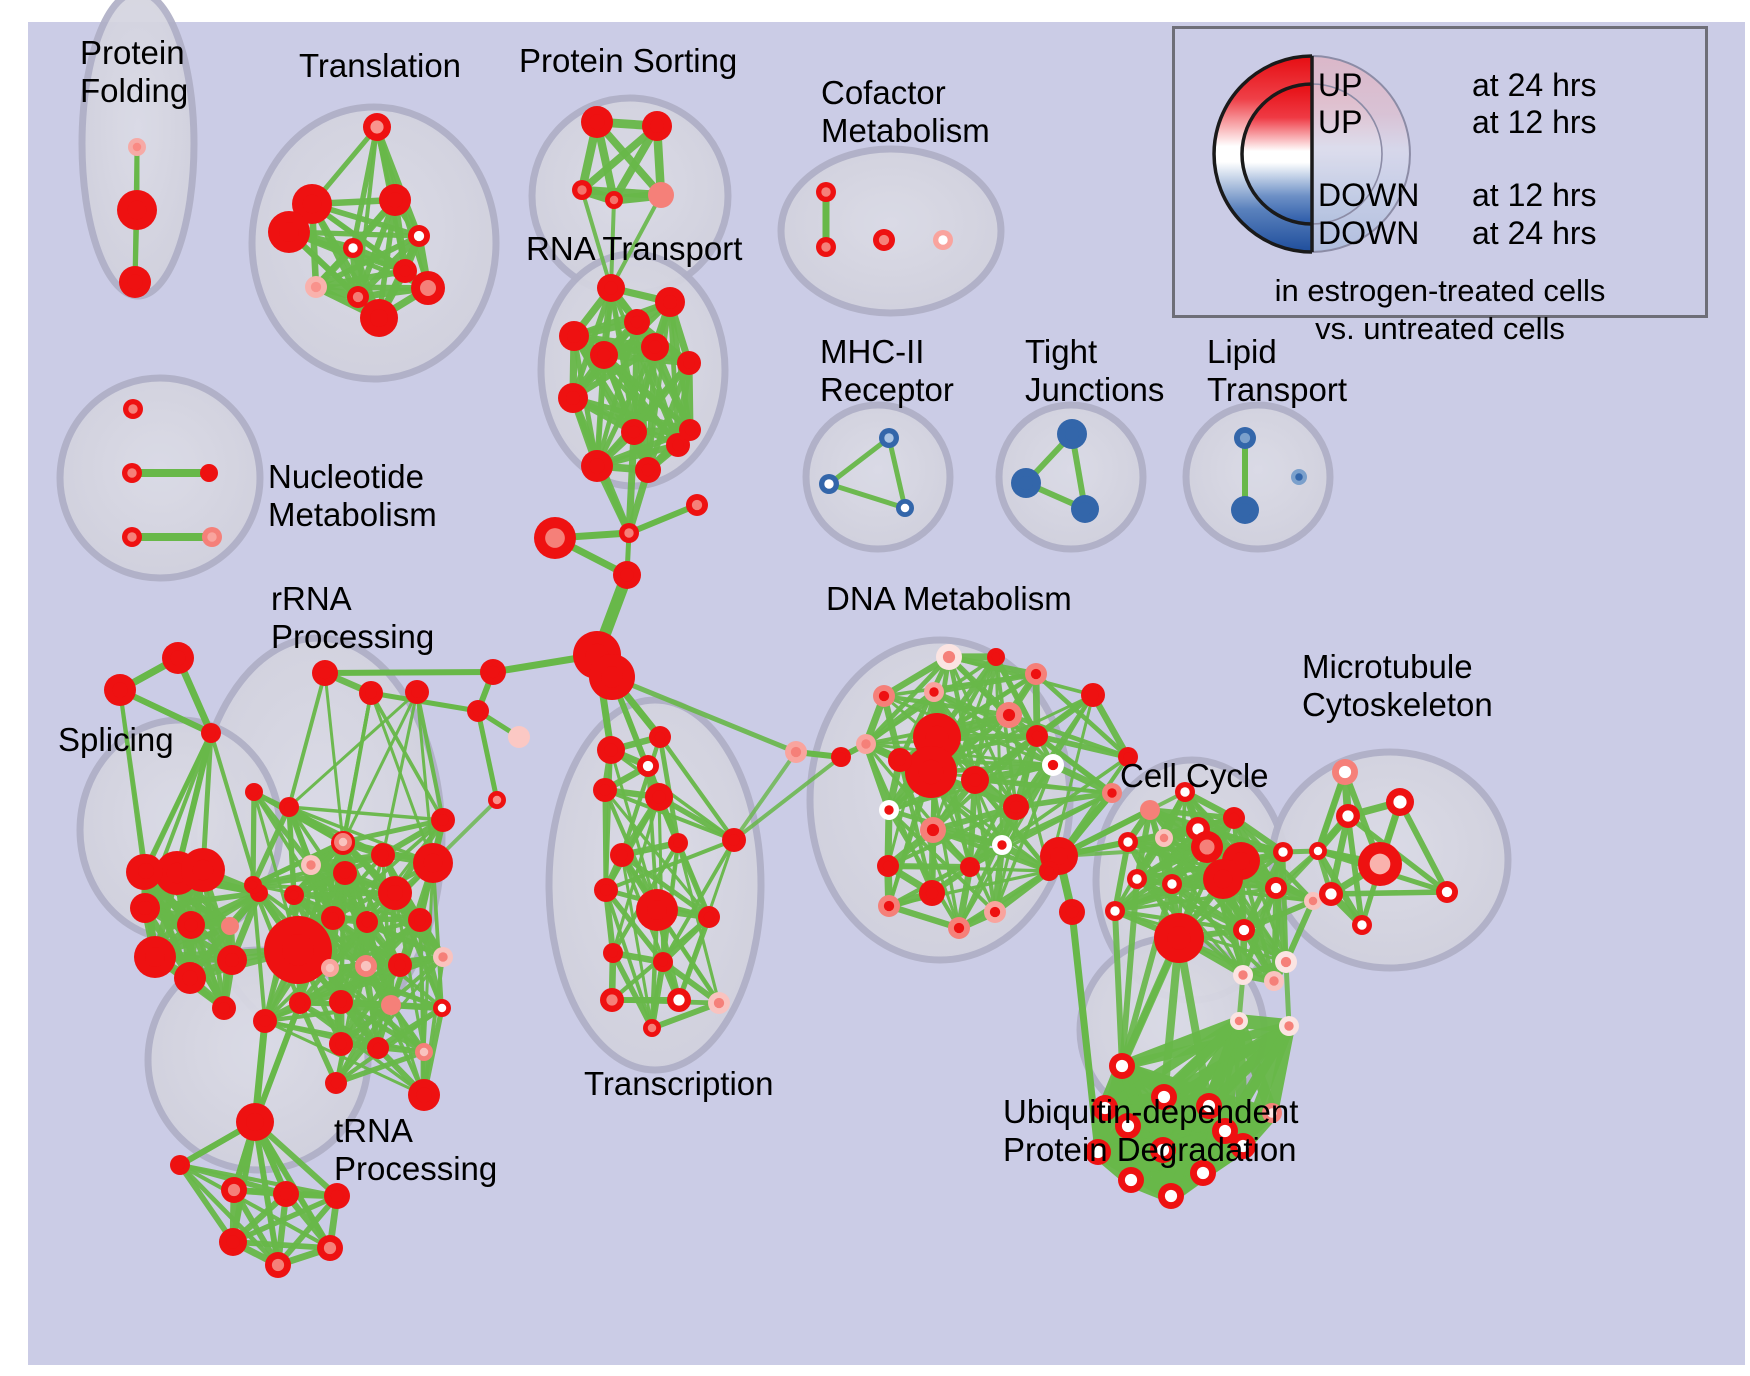 The width and height of the screenshot is (1750, 1376). Describe the element at coordinates (1534, 233) in the screenshot. I see `legend-time-3: at 24 hrs` at that location.